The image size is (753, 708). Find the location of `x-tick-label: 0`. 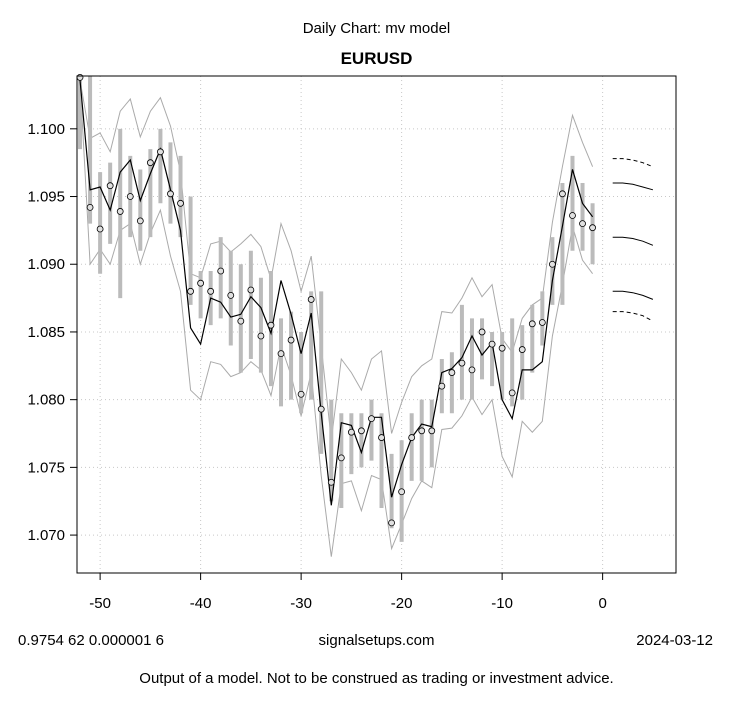

x-tick-label: 0 is located at coordinates (602, 603).